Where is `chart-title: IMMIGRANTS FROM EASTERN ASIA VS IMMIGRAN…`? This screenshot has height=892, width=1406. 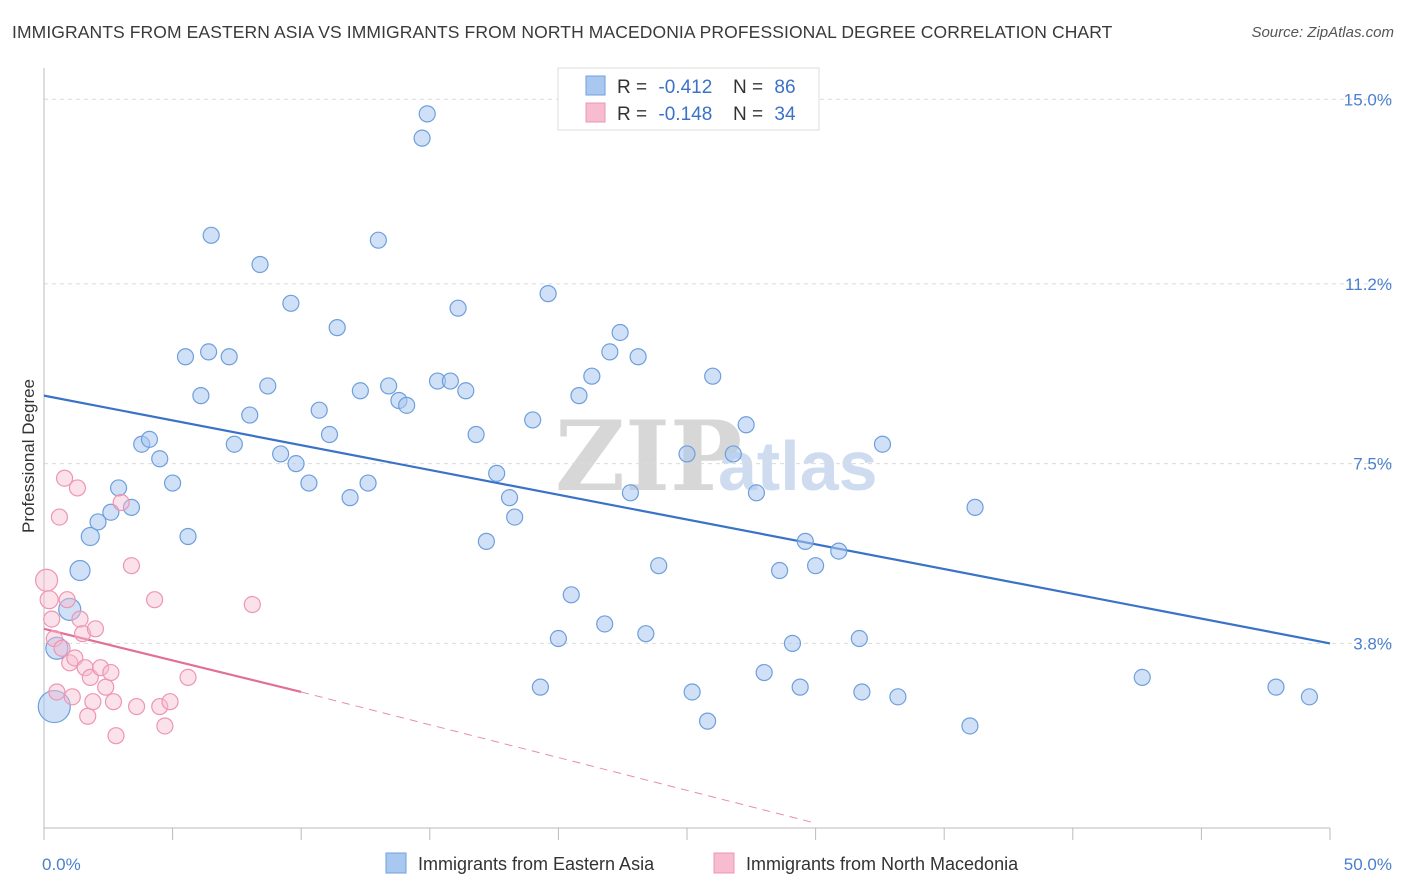
chart-title: IMMIGRANTS FROM EASTERN ASIA VS IMMIGRAN… is located at coordinates (562, 32).